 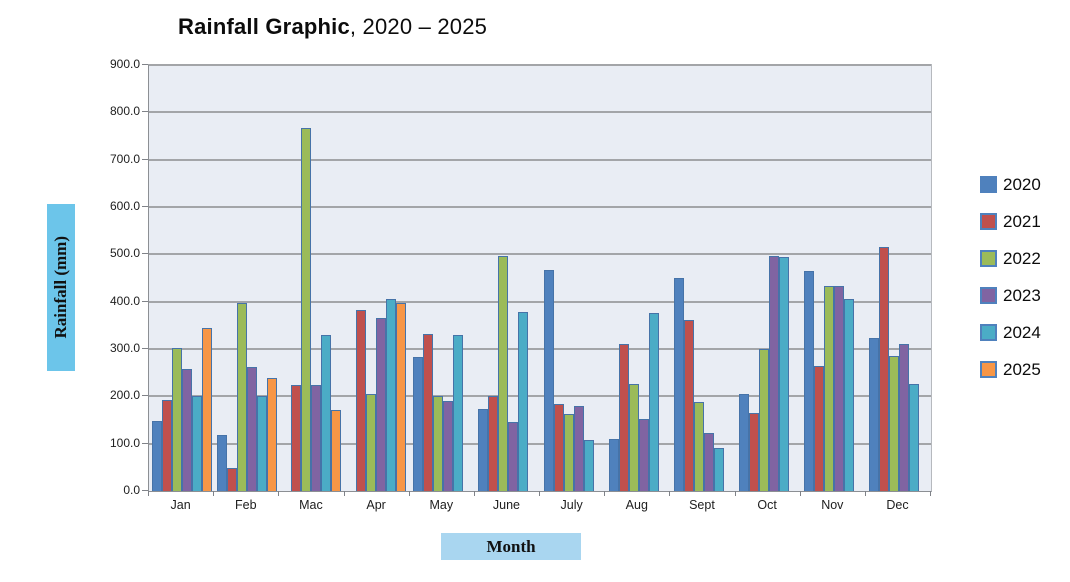 What do you see at coordinates (623, 417) in the screenshot?
I see `bar-2021-aug` at bounding box center [623, 417].